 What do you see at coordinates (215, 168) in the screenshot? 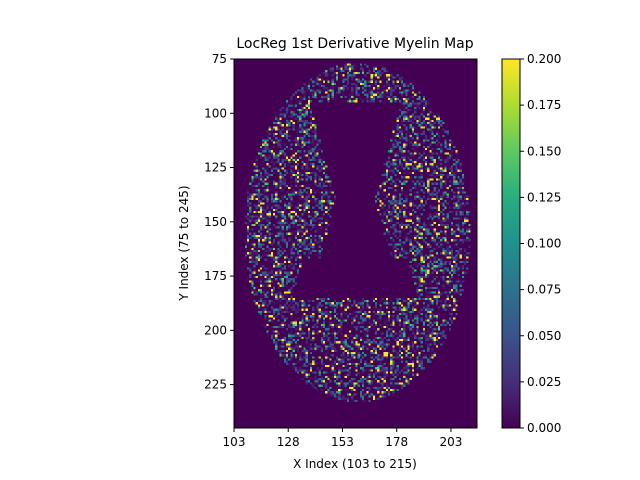
I see `y-tick-label: 125` at bounding box center [215, 168].